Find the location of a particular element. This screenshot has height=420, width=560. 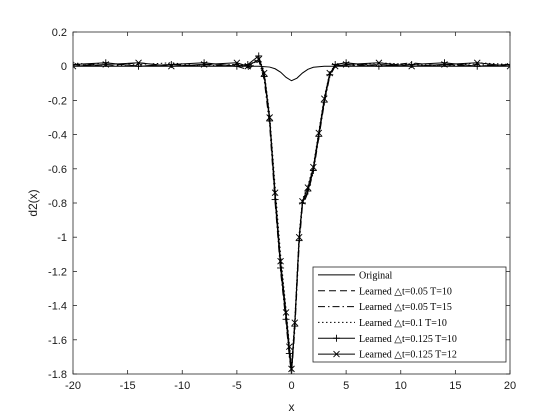

y-tick-label: 0.2 is located at coordinates (59, 33).